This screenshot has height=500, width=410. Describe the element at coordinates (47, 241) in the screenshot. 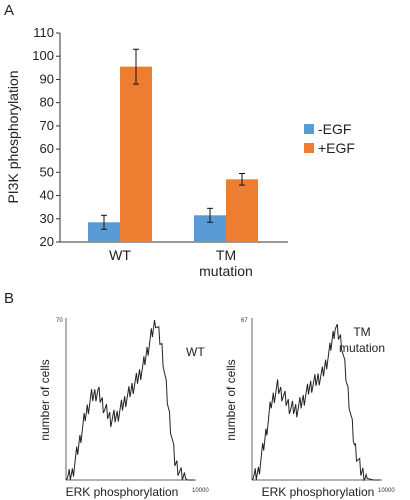

I see `bar-y-tick-label: 20` at that location.